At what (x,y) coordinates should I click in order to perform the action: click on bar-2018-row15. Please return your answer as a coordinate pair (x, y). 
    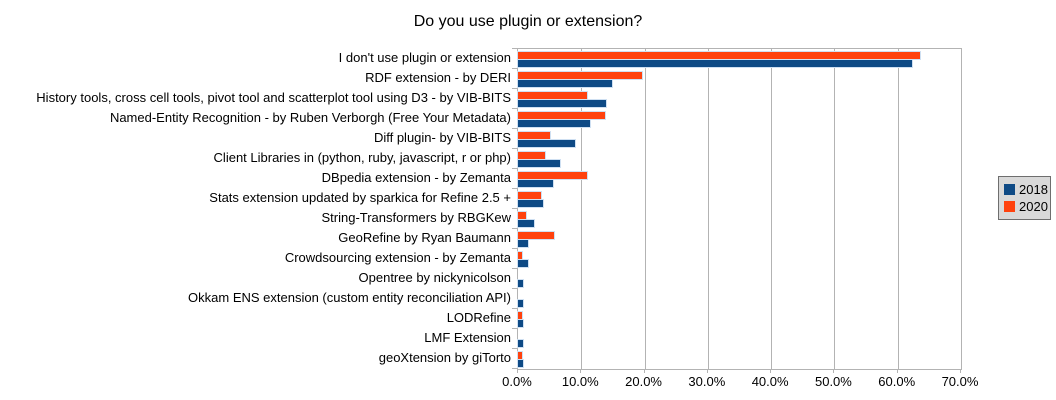
    Looking at the image, I should click on (520, 343).